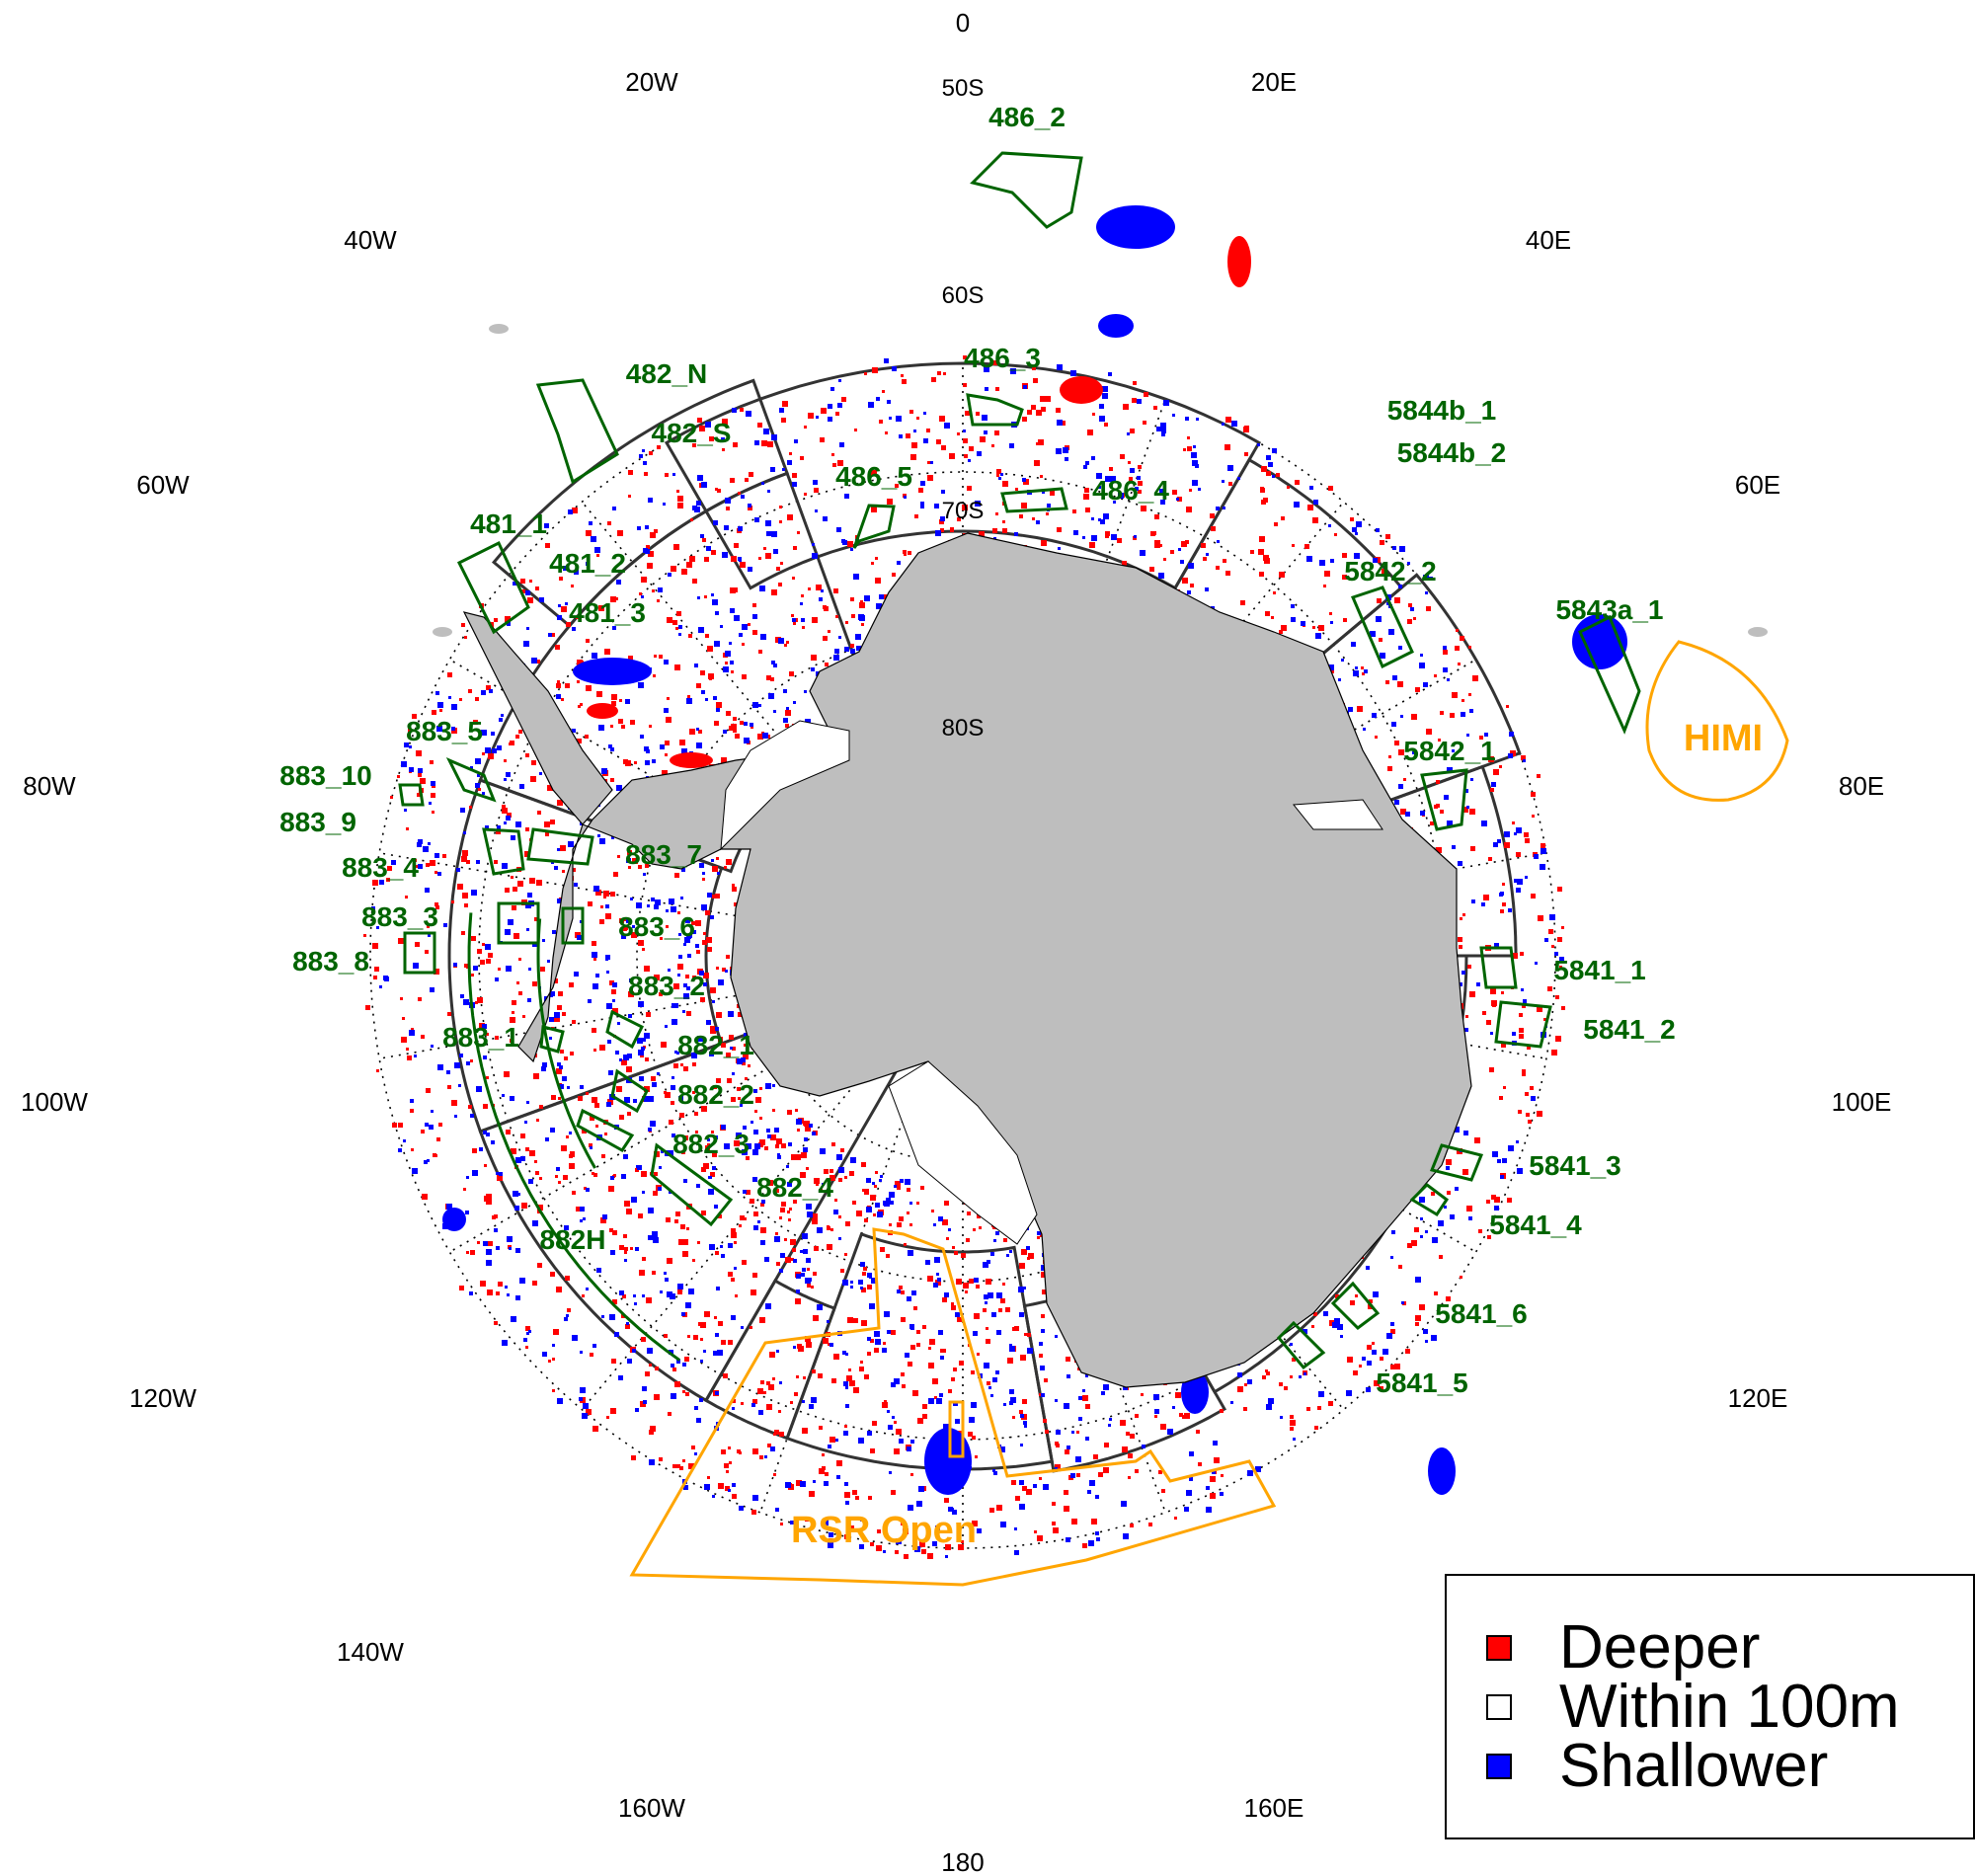 Image resolution: width=1975 pixels, height=1876 pixels. Describe the element at coordinates (1274, 82) in the screenshot. I see `longitude-label: 20E` at that location.